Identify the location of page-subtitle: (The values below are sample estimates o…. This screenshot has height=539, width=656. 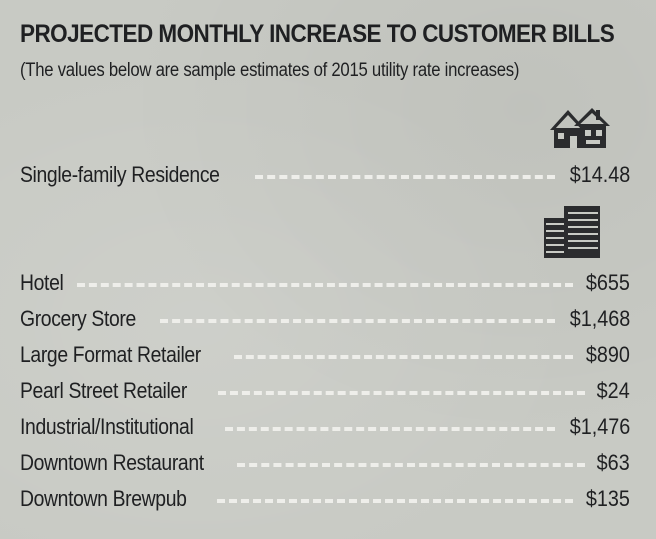
(270, 70).